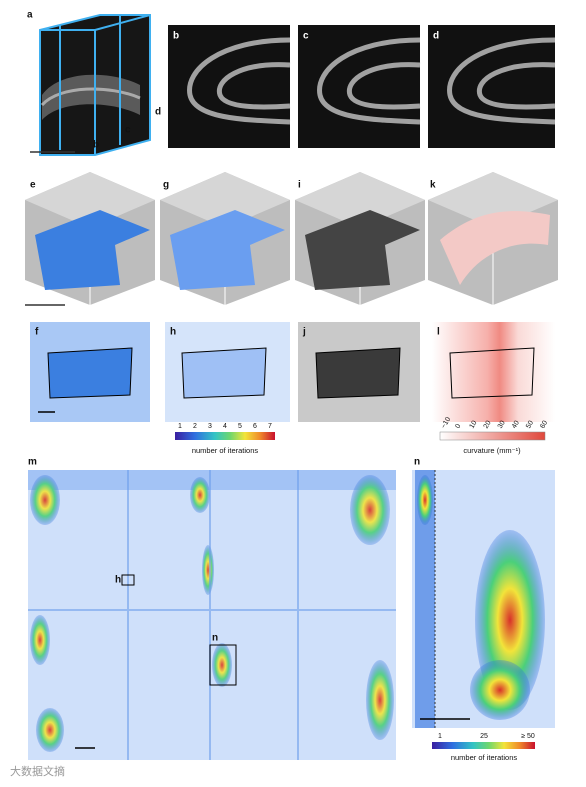 Image resolution: width=586 pixels, height=787 pixels. What do you see at coordinates (433, 185) in the screenshot?
I see `panel-label: k` at bounding box center [433, 185].